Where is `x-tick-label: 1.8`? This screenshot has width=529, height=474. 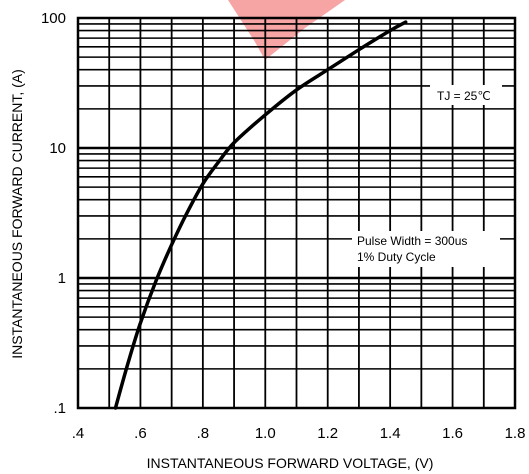
x-tick-label: 1.8 is located at coordinates (515, 433).